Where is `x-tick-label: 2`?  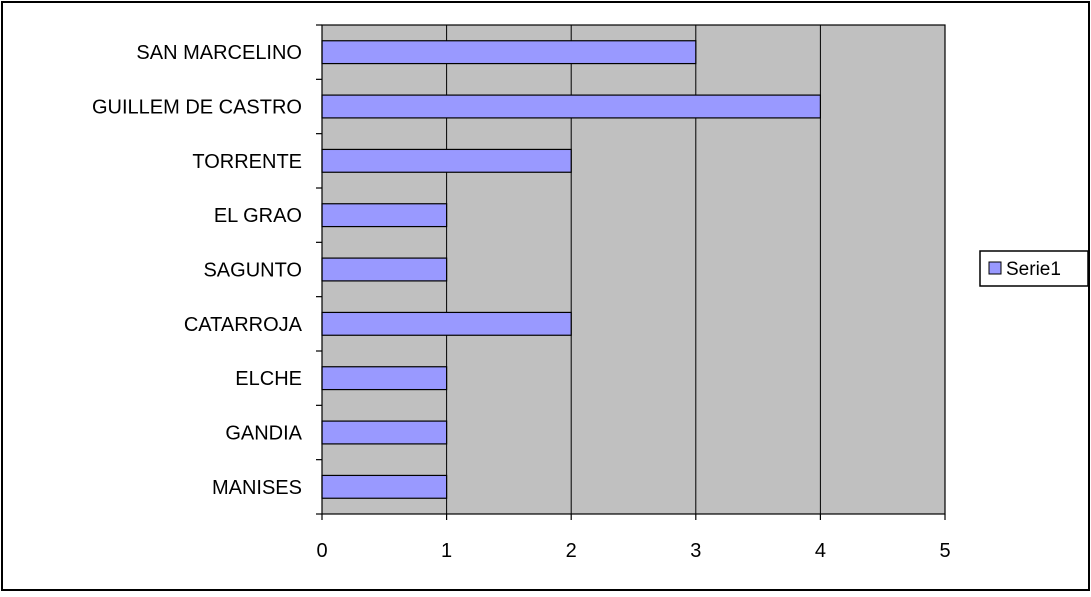
x-tick-label: 2 is located at coordinates (571, 551).